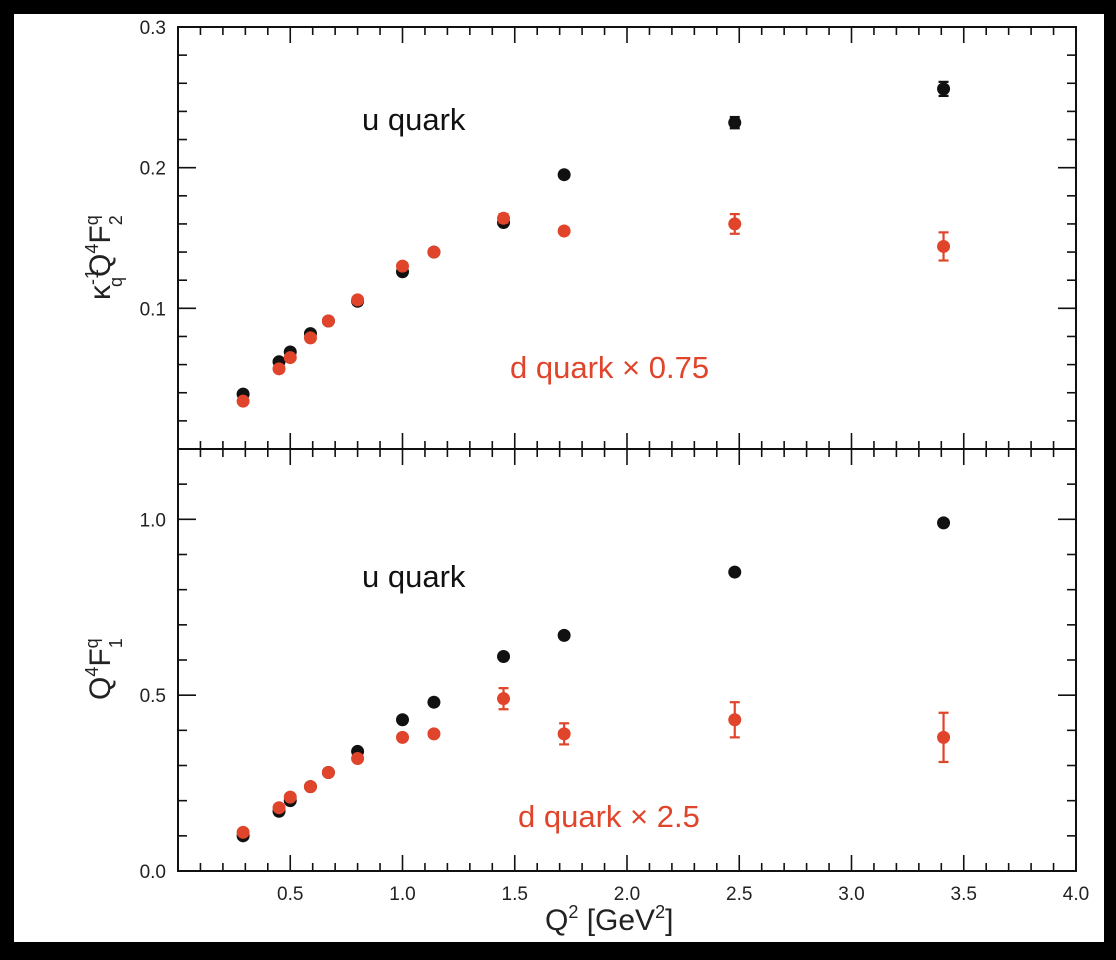 This screenshot has width=1116, height=960. What do you see at coordinates (414, 576) in the screenshot?
I see `bottom-u-quark-annotation: u quark` at bounding box center [414, 576].